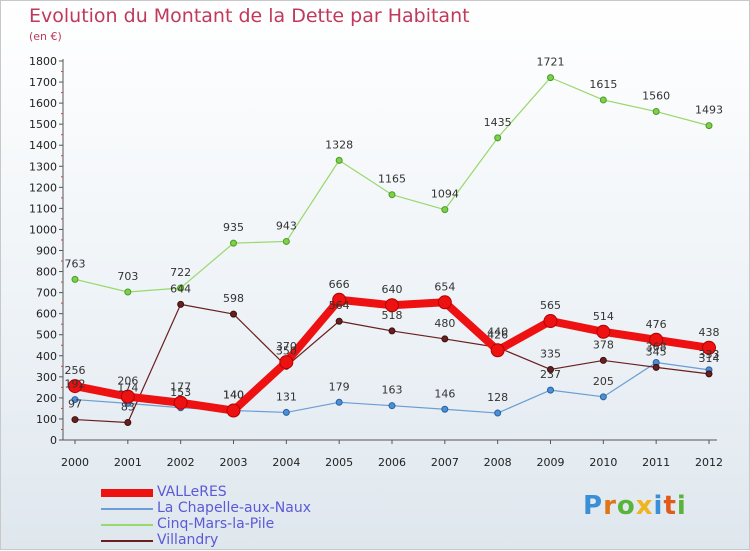 Image resolution: width=750 pixels, height=551 pixels. Describe the element at coordinates (603, 84) in the screenshot. I see `data-label: 1615` at that location.